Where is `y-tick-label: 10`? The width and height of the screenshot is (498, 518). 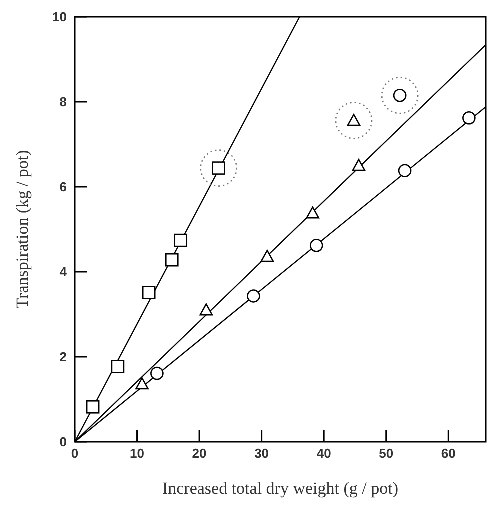 y-tick-label: 10 is located at coordinates (59, 17).